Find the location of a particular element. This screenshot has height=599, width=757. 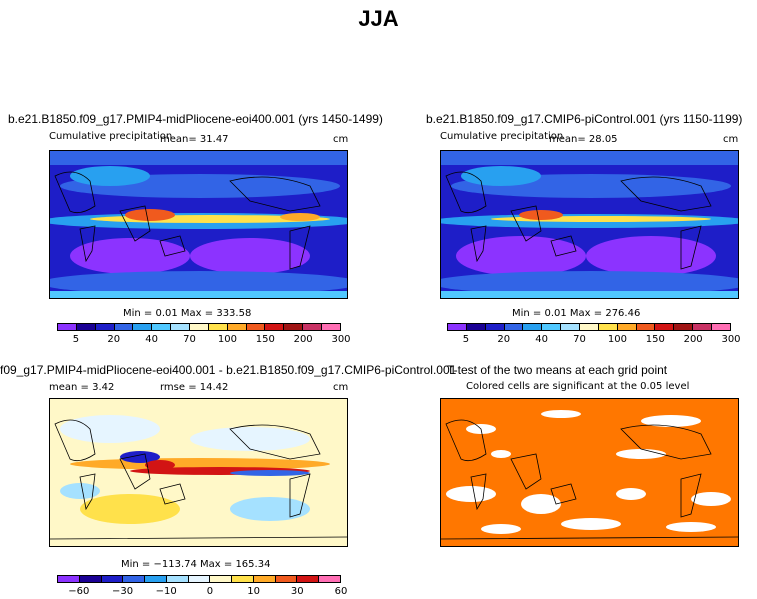

panel3-units: cm is located at coordinates (341, 387).